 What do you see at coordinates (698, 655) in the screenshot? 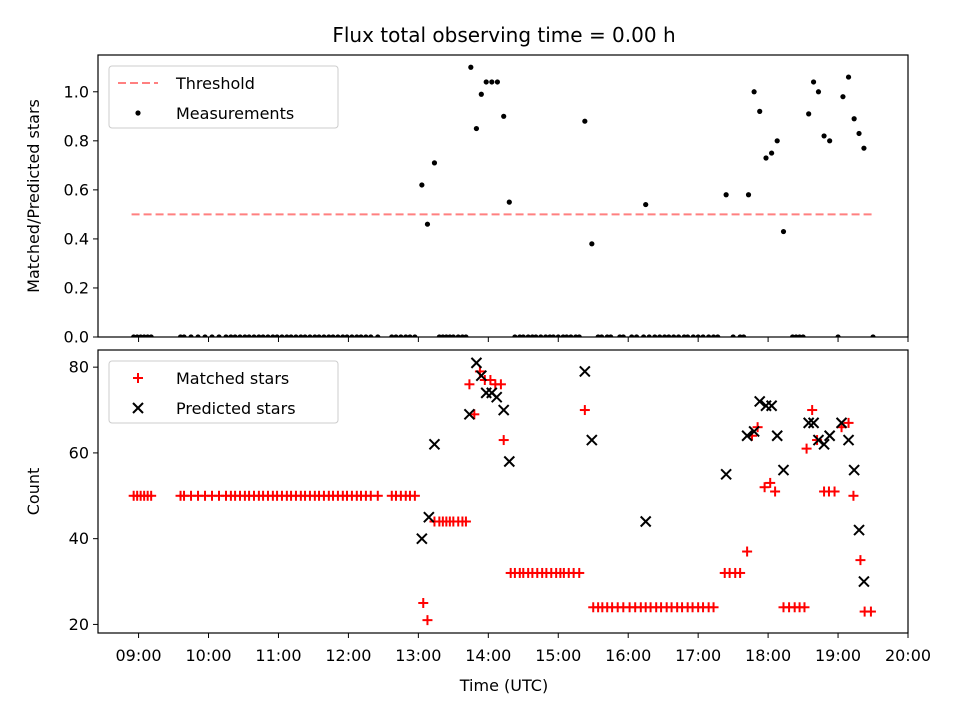
I see `x-tick-label: 17:00` at bounding box center [698, 655].